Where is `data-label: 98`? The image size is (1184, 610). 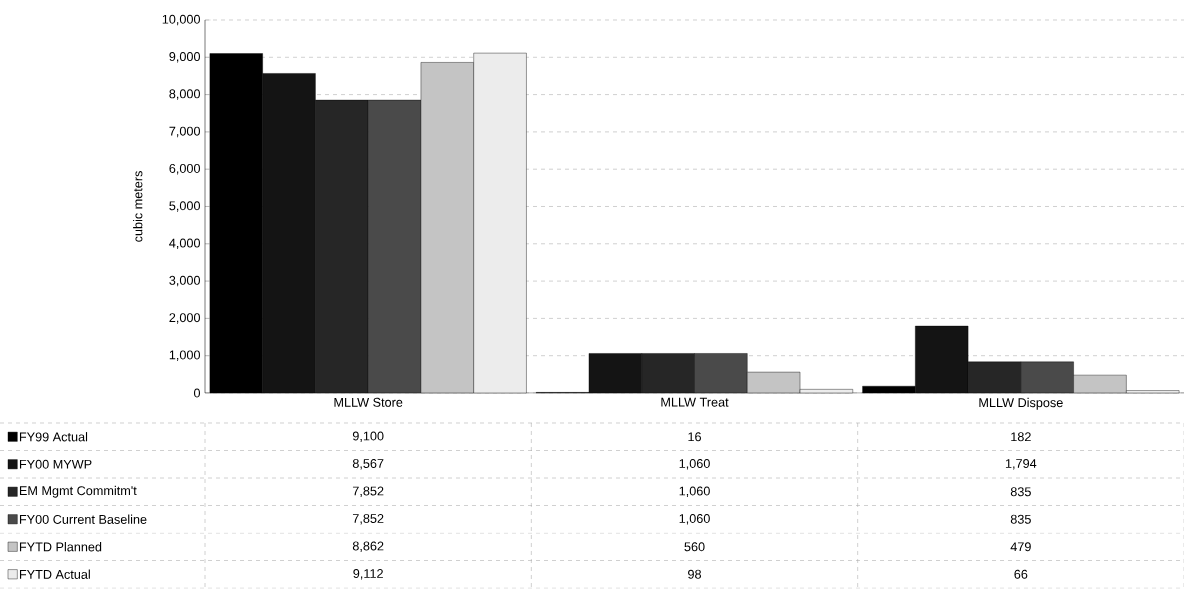
data-label: 98 is located at coordinates (695, 574).